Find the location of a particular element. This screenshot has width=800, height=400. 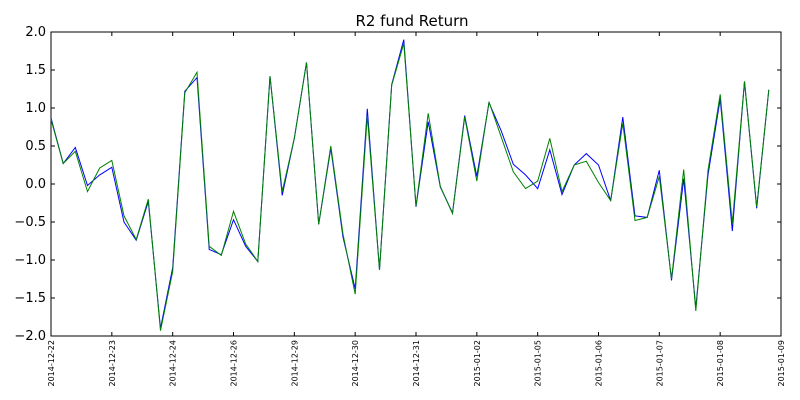

y-tick-label: 2.0 is located at coordinates (35, 32).